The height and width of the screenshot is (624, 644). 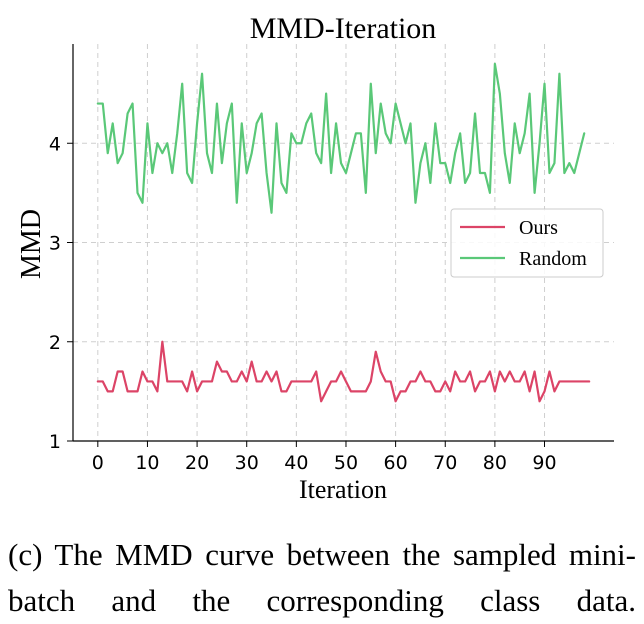 What do you see at coordinates (55, 244) in the screenshot?
I see `y-tick-label: 3` at bounding box center [55, 244].